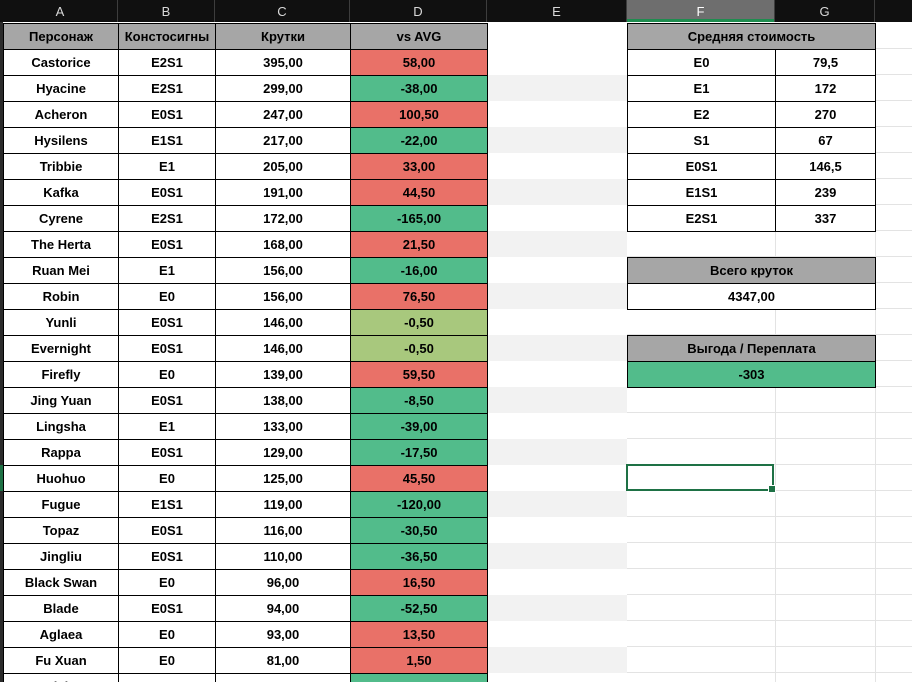 This screenshot has height=682, width=912. Describe the element at coordinates (702, 89) in the screenshot. I see `avg-cost-label: E1` at that location.